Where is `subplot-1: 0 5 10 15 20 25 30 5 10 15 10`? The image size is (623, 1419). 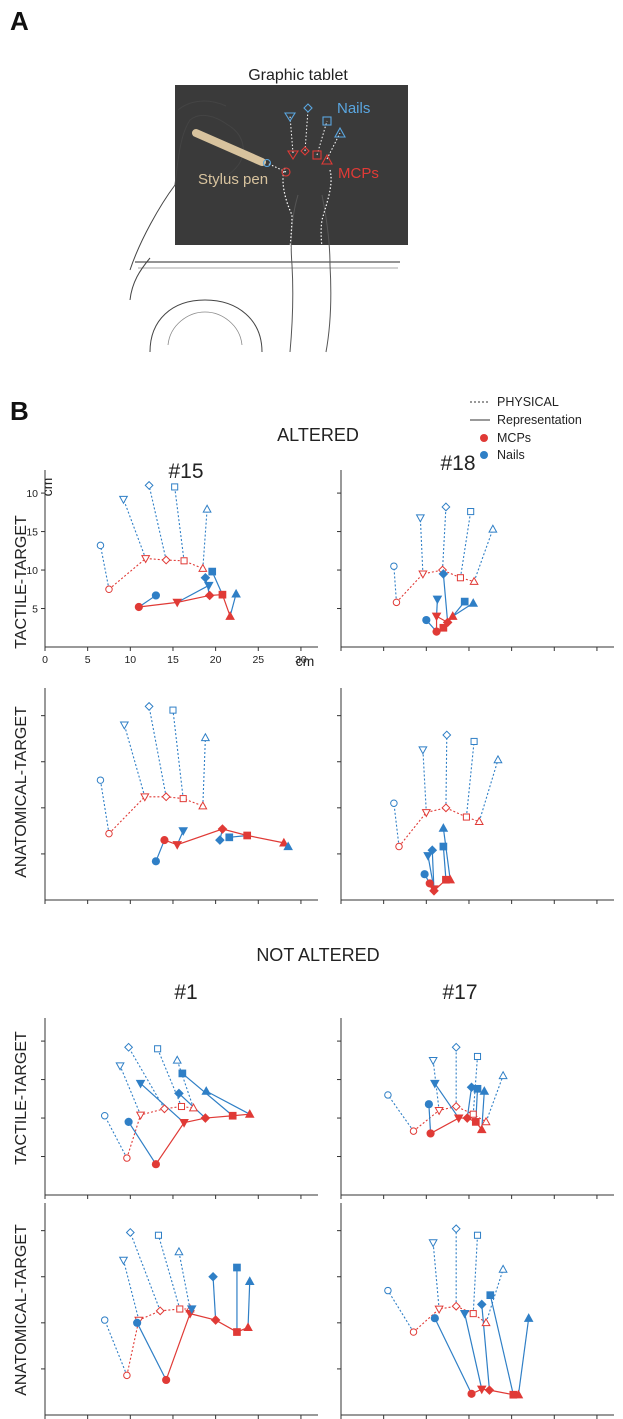 subplot-1: 0 5 10 15 20 25 30 5 10 15 10 is located at coordinates (172, 568).